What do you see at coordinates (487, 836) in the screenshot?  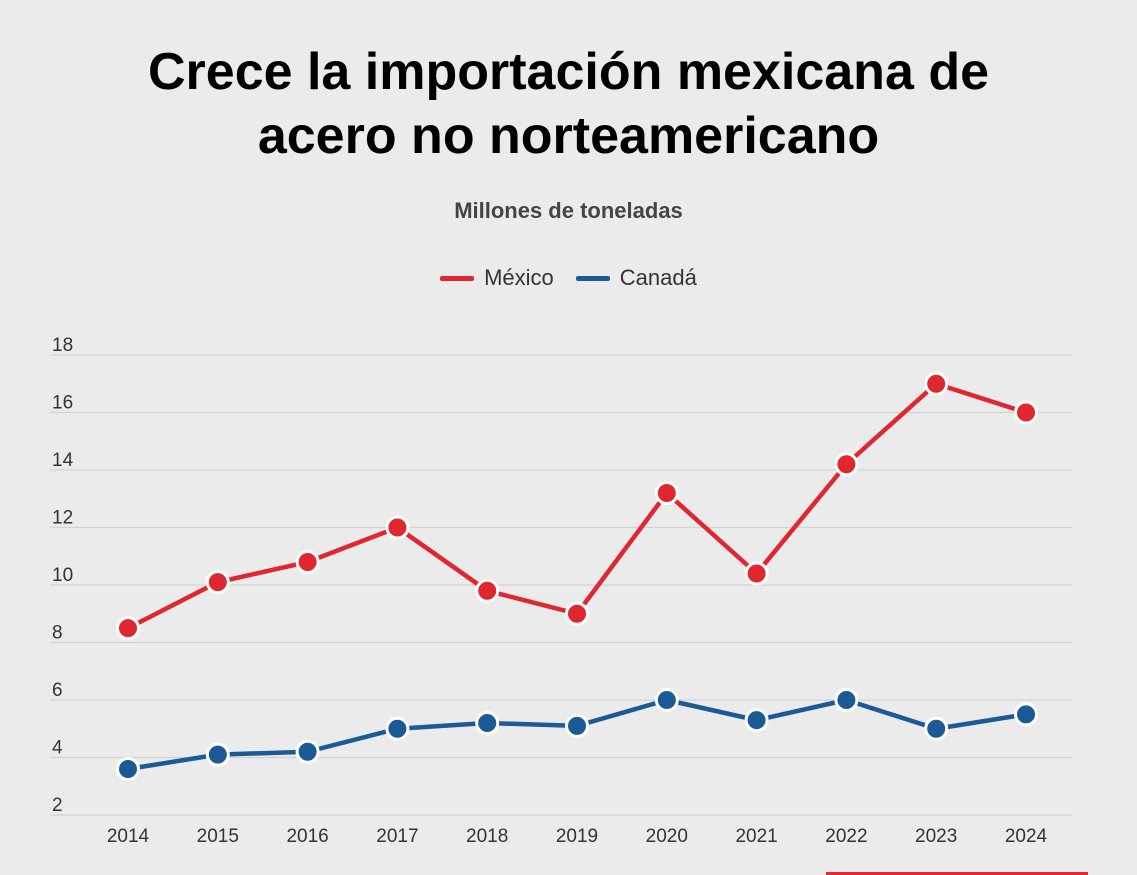 I see `x-tick-label-2018: 2018` at bounding box center [487, 836].